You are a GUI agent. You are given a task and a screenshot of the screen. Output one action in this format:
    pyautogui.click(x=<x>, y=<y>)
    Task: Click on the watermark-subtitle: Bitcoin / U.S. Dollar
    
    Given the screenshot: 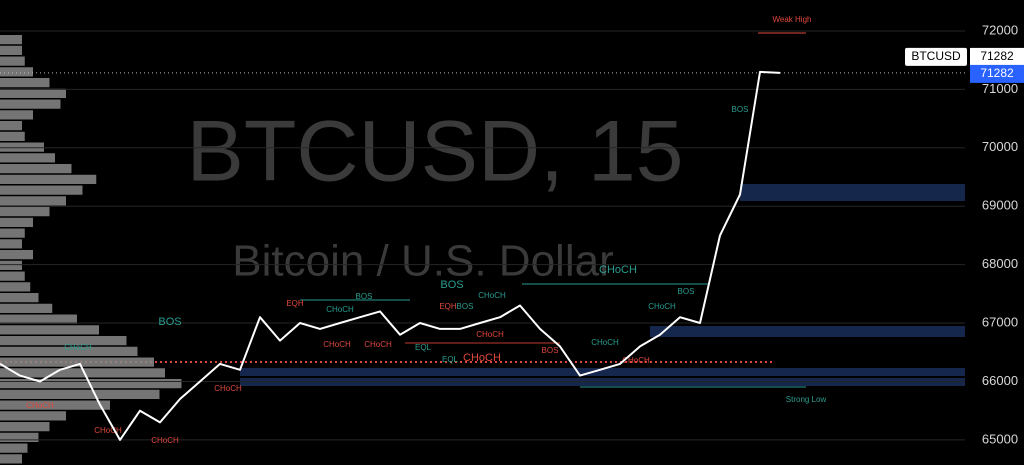 What is the action you would take?
    pyautogui.click(x=422, y=261)
    